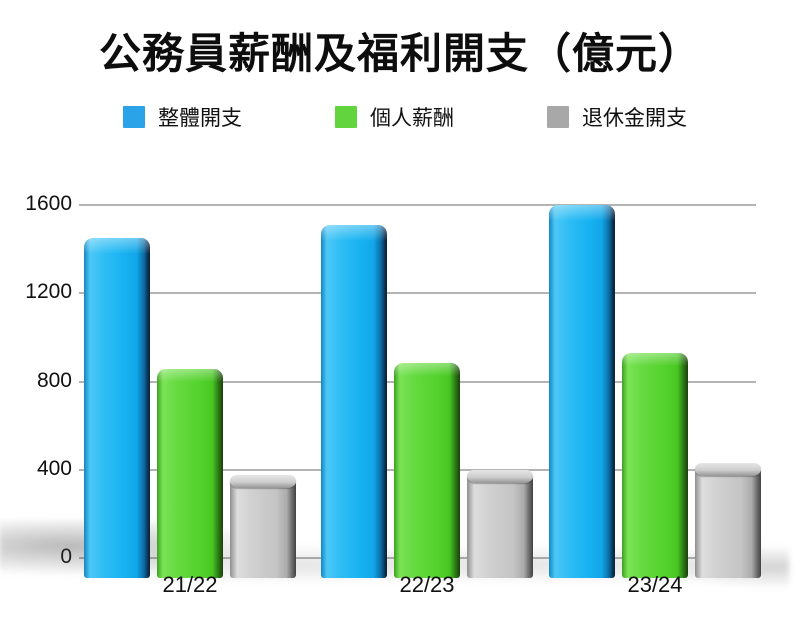  What do you see at coordinates (263, 526) in the screenshot?
I see `bar-退休金開支-21/22` at bounding box center [263, 526].